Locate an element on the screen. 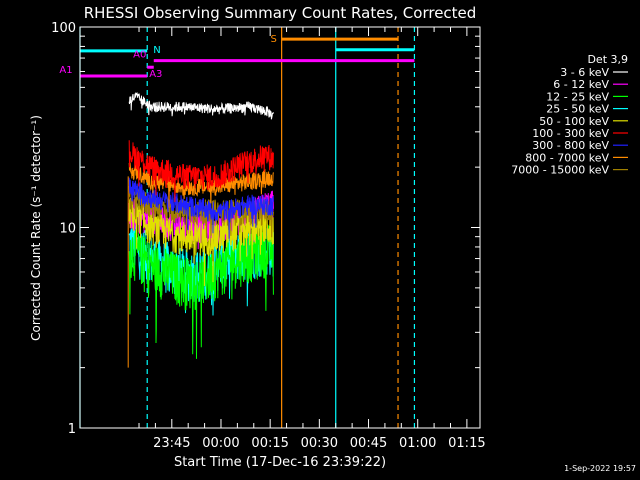 The width and height of the screenshot is (640, 480). date-stamp: 1-Sep-2022 19:57 is located at coordinates (600, 468).